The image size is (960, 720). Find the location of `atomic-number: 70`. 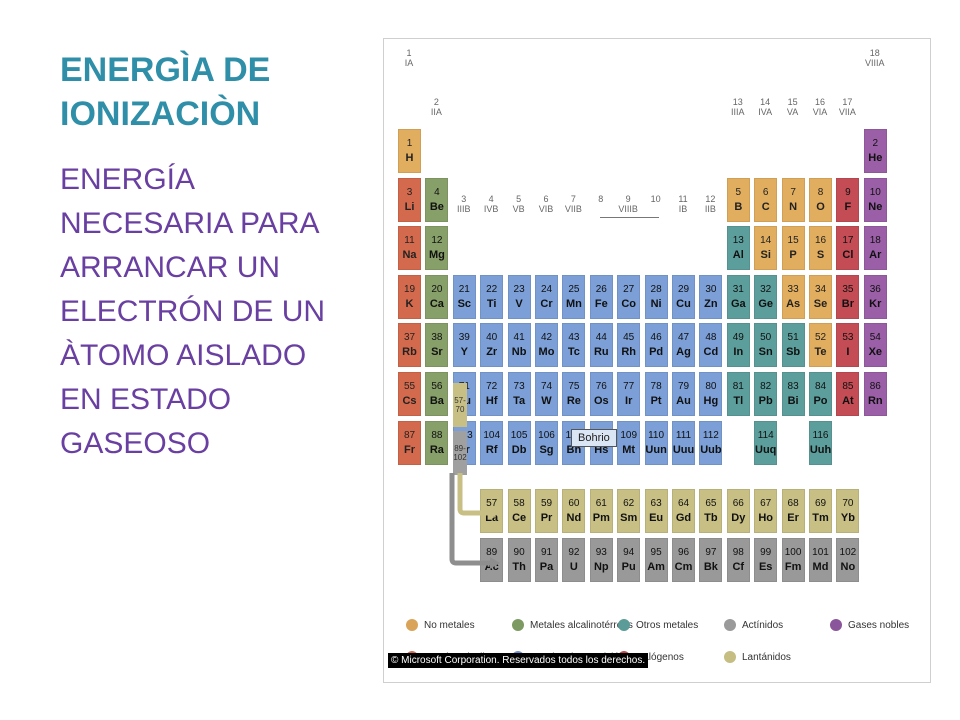

atomic-number: 70 is located at coordinates (848, 504).